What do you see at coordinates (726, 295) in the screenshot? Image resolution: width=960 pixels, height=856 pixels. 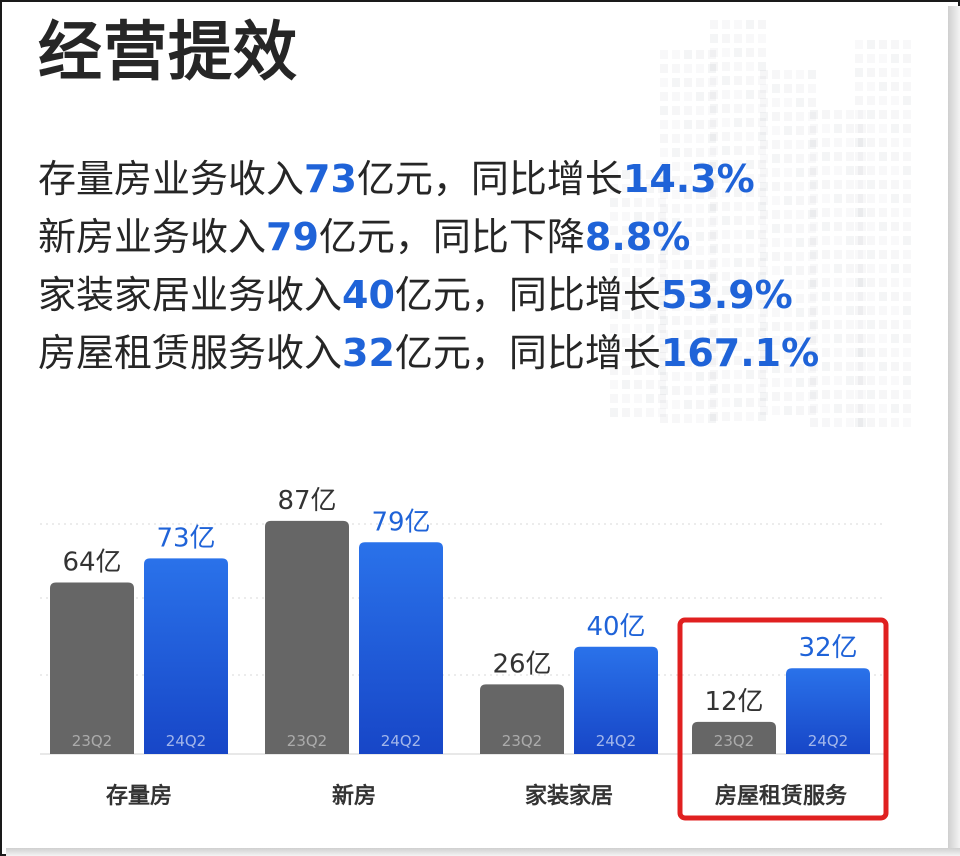 I see `stat-rate: 53.9%` at bounding box center [726, 295].